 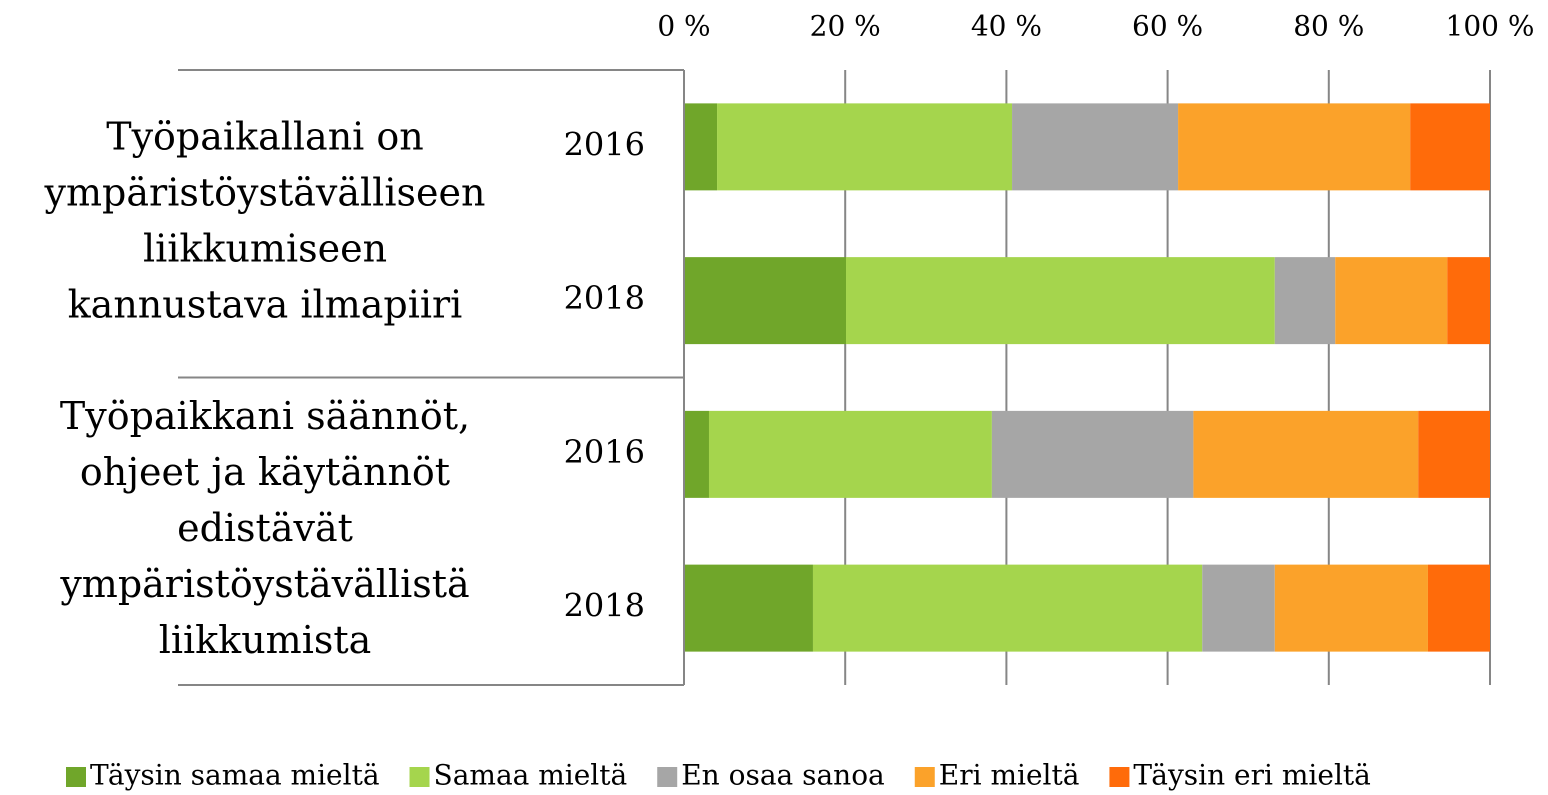 I want to click on legend-label: Täysin samaa mieltä, so click(x=235, y=775).